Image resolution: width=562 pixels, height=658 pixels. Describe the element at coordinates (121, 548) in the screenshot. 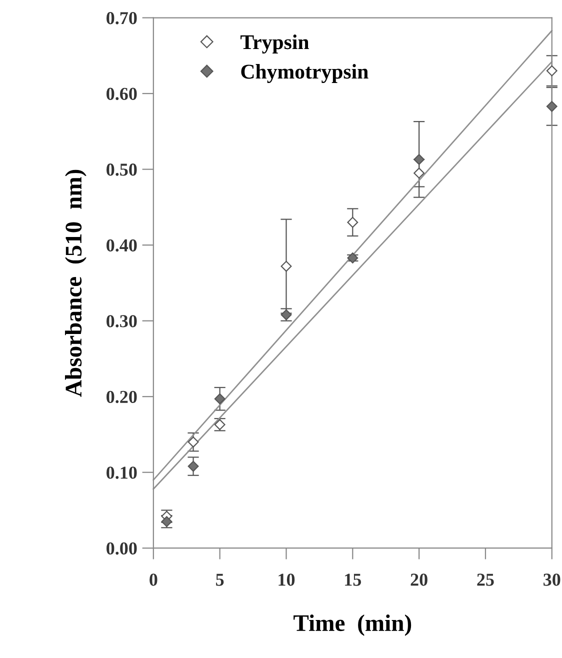

I see `y-tick-label: 0.00` at that location.